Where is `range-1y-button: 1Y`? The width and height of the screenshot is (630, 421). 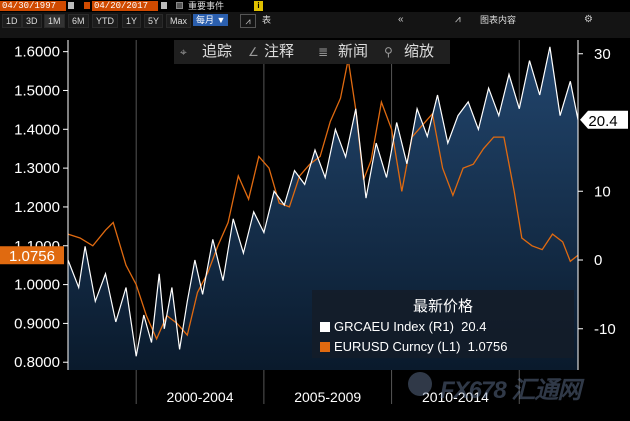 range-1y-button: 1Y is located at coordinates (132, 21).